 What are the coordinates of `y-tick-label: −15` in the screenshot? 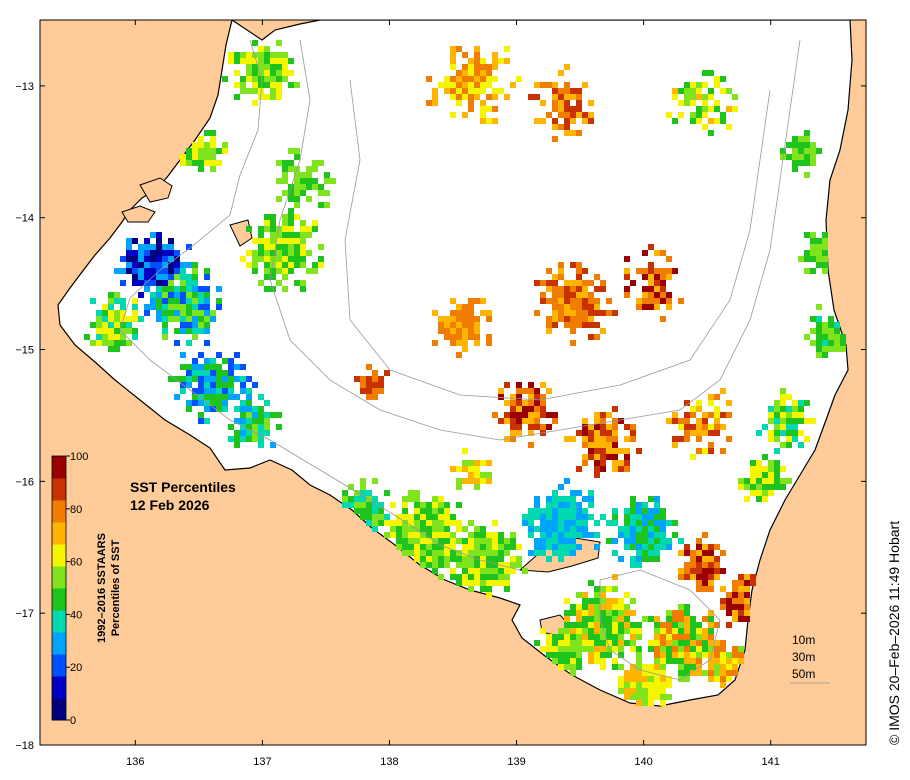 It's located at (24, 351).